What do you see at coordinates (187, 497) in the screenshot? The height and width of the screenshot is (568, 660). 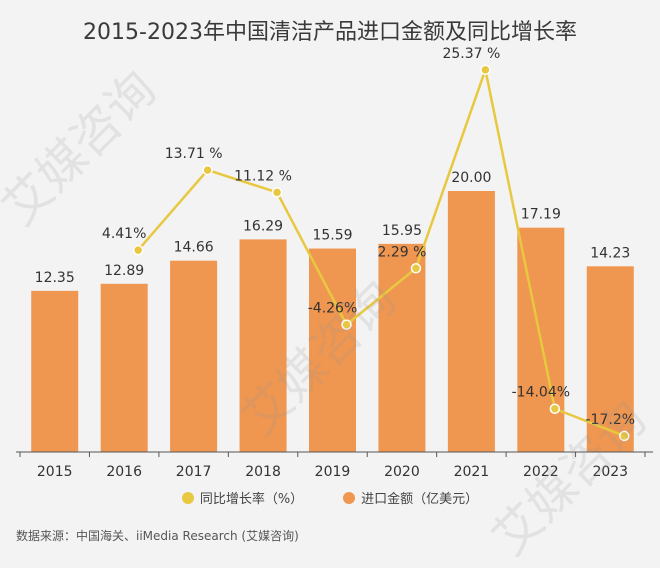 I see `legend-swatch-growth` at bounding box center [187, 497].